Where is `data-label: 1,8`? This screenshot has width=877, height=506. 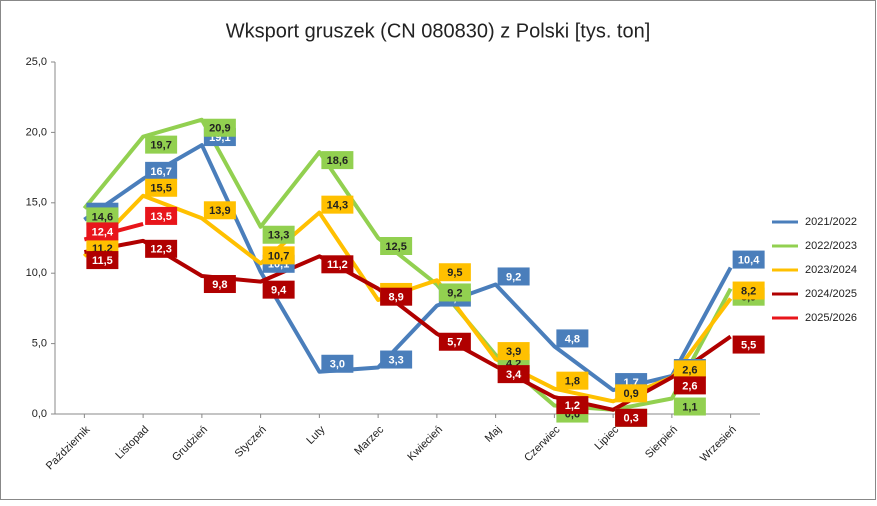
data-label: 1,8 is located at coordinates (572, 382).